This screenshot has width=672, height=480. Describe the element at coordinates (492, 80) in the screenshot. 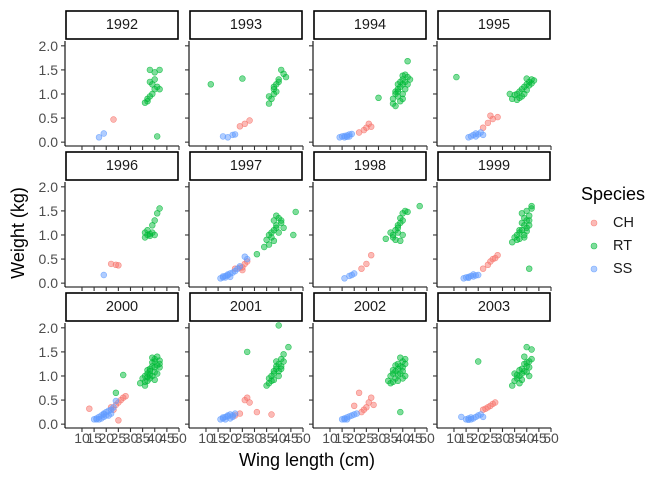

I see `panel-1995: 1995` at that location.